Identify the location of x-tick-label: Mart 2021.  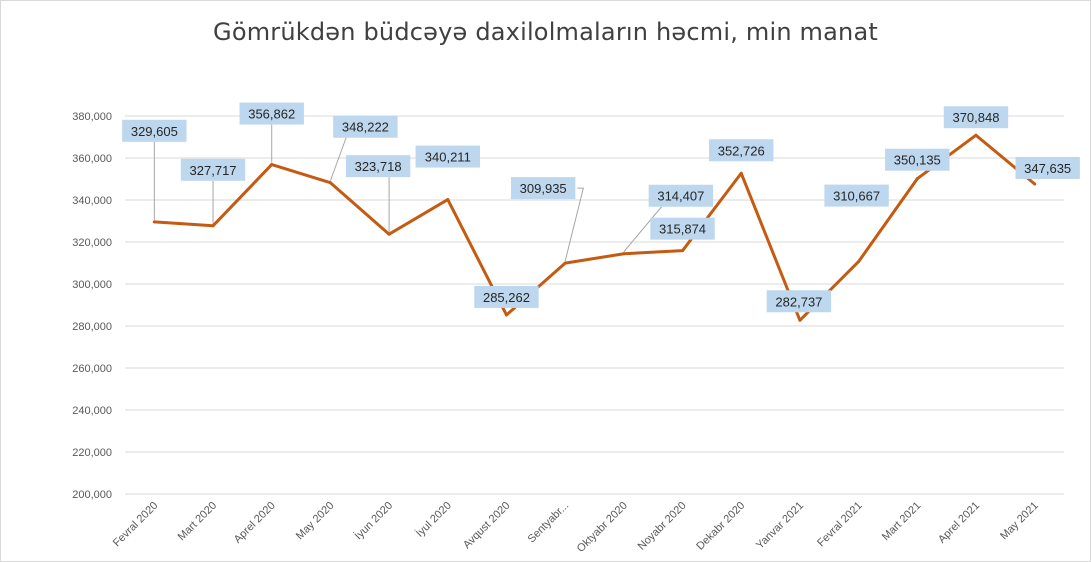
(902, 522).